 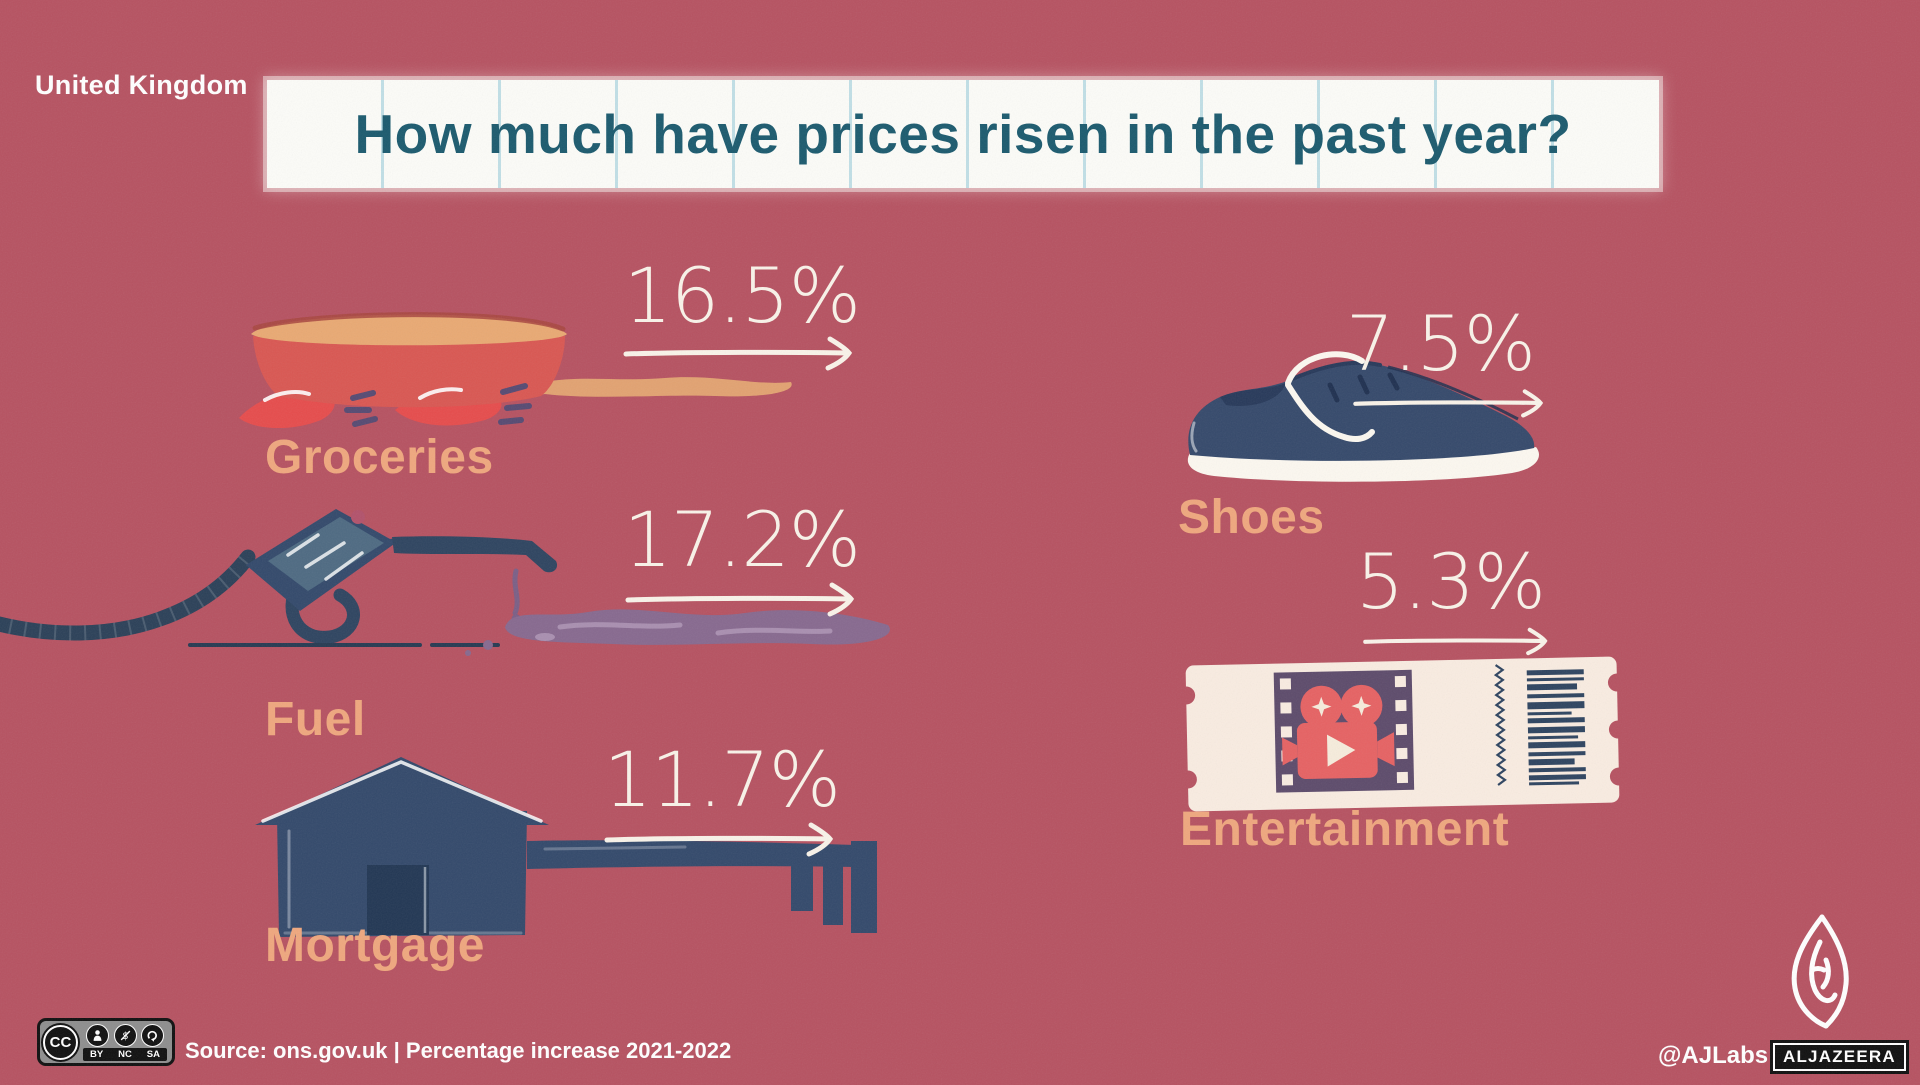 I want to click on cc-license-badge: CC $ BY NC SA, so click(x=106, y=1042).